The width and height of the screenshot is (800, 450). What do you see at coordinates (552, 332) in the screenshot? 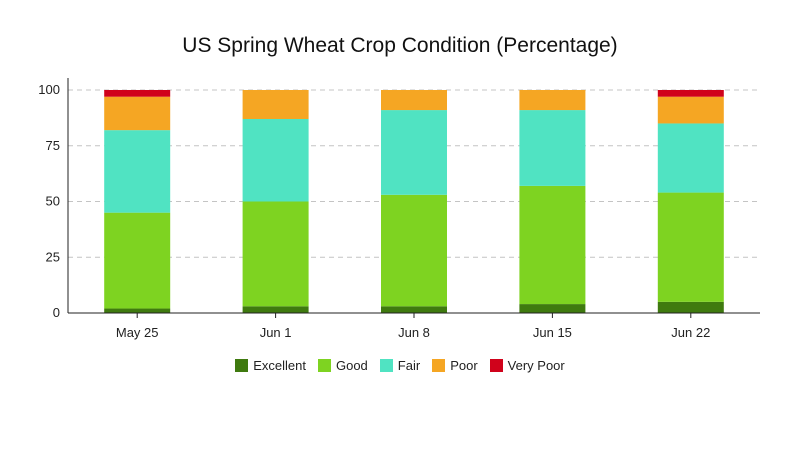
I see `x-tick-label: Jun 15` at bounding box center [552, 332].